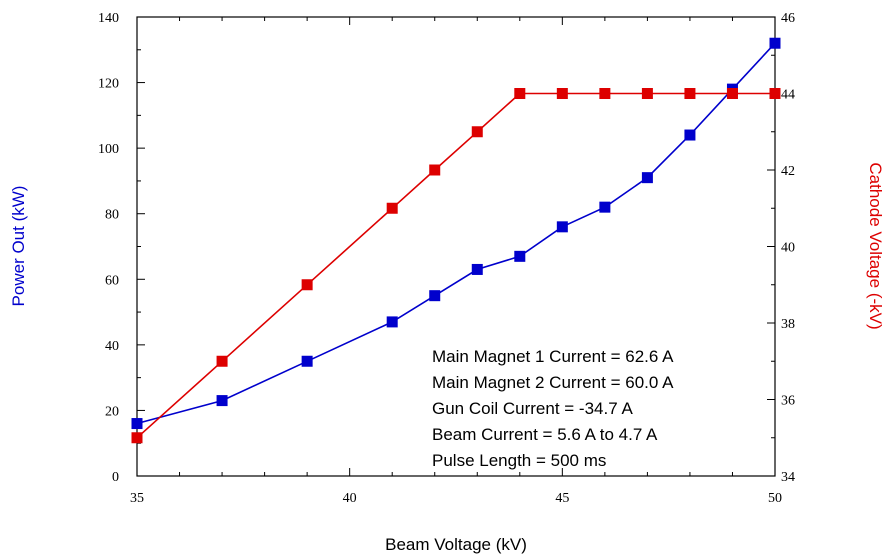  I want to click on annotation-main-magnet-2: Main Magnet 2 Current = 60.0 A, so click(553, 382).